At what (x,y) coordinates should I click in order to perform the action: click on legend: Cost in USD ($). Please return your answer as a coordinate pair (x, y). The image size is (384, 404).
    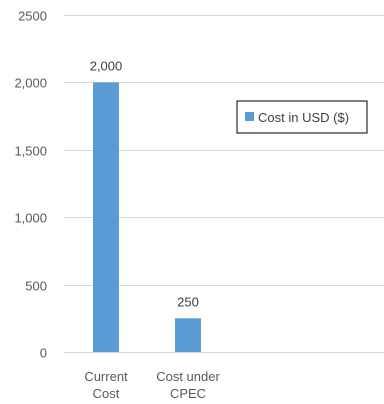
    Looking at the image, I should click on (302, 117).